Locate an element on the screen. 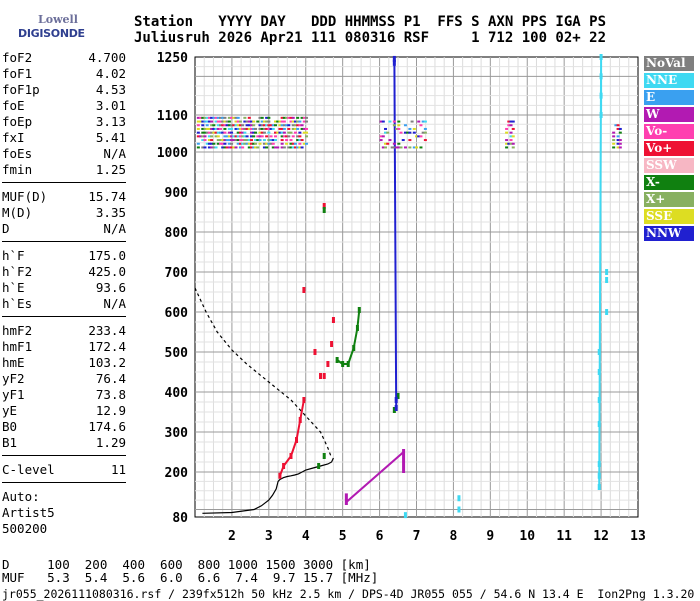  legend-entry: NoVal is located at coordinates (669, 63).